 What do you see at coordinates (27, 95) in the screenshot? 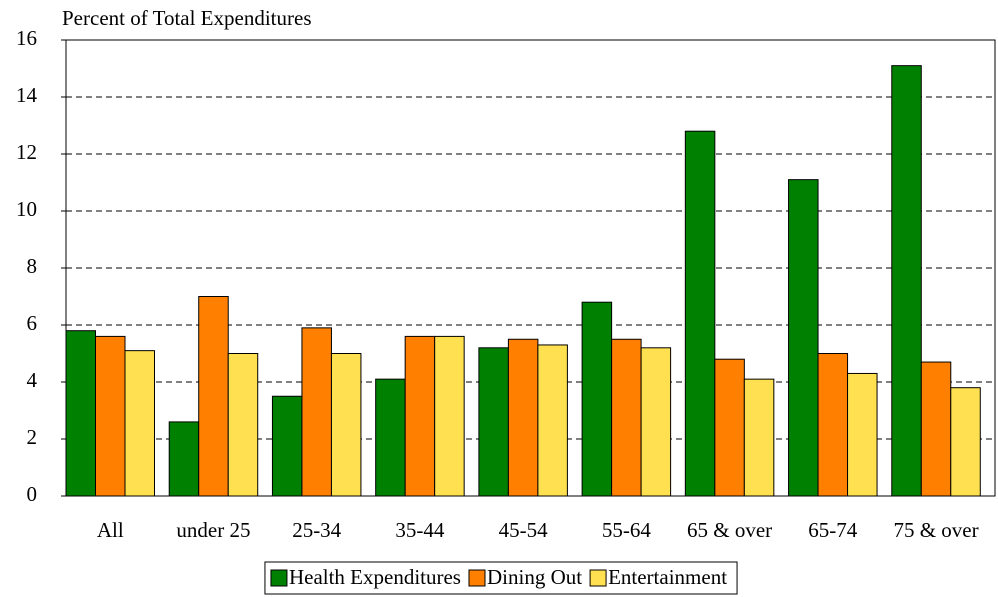
I see `y-tick-label: 14` at bounding box center [27, 95].